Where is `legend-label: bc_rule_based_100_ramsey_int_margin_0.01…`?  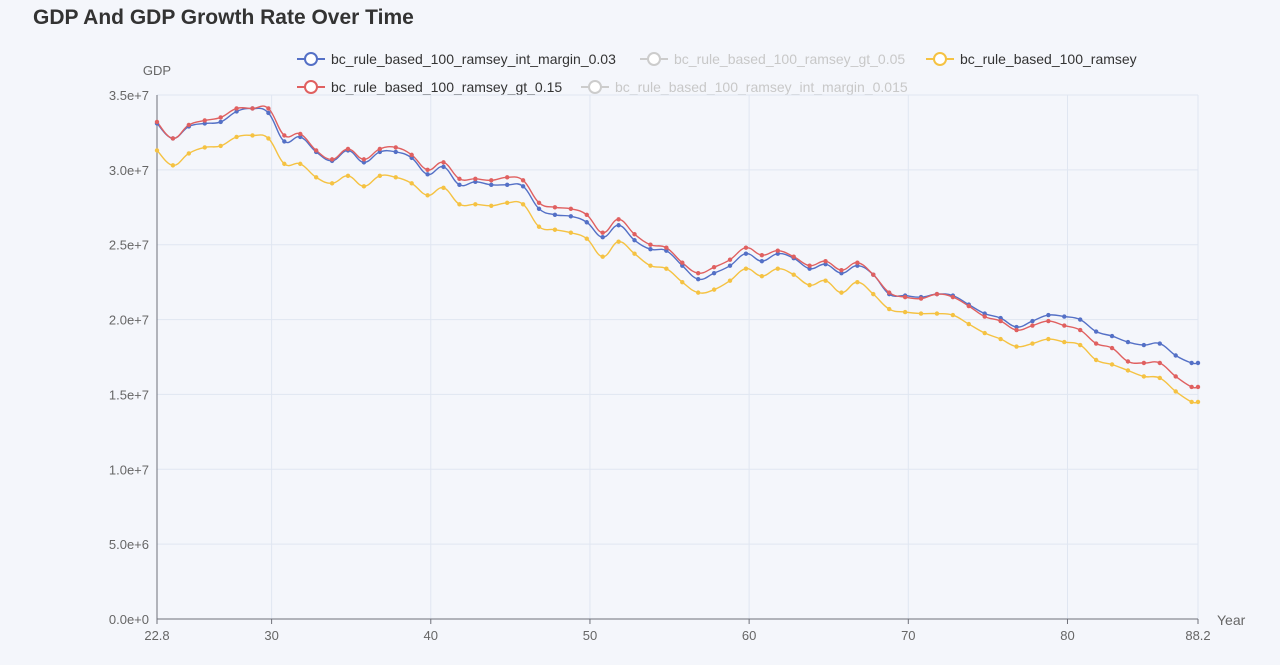
legend-label: bc_rule_based_100_ramsey_int_margin_0.01… is located at coordinates (761, 87).